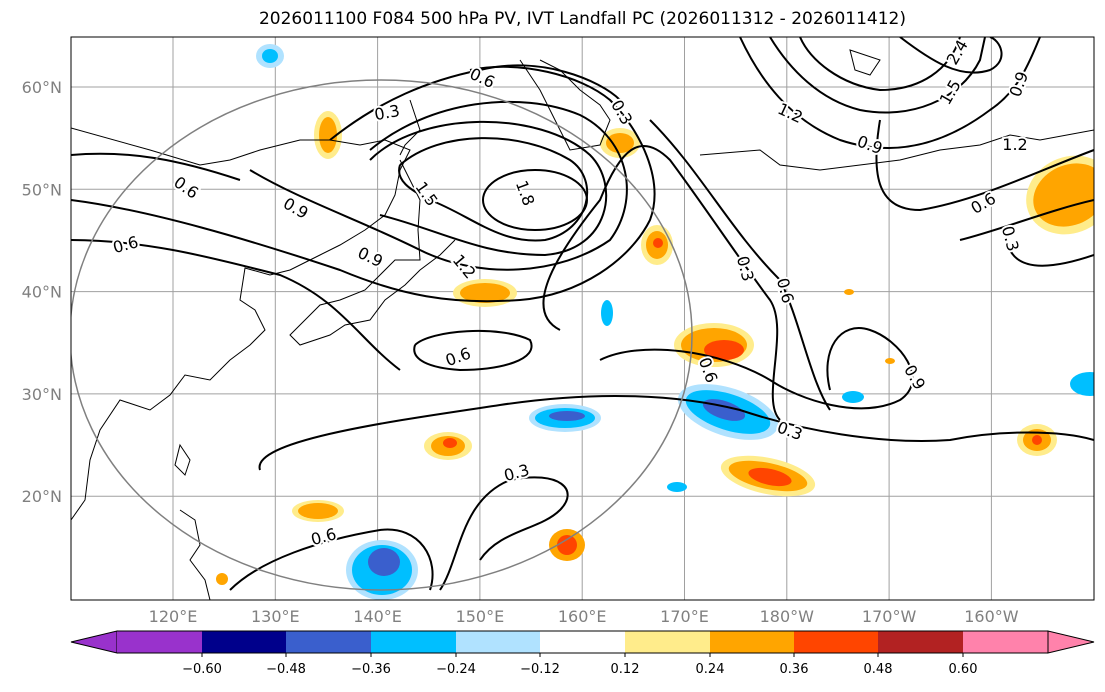 The height and width of the screenshot is (692, 1105). I want to click on colorbar-tick-label: −0.24, so click(456, 669).